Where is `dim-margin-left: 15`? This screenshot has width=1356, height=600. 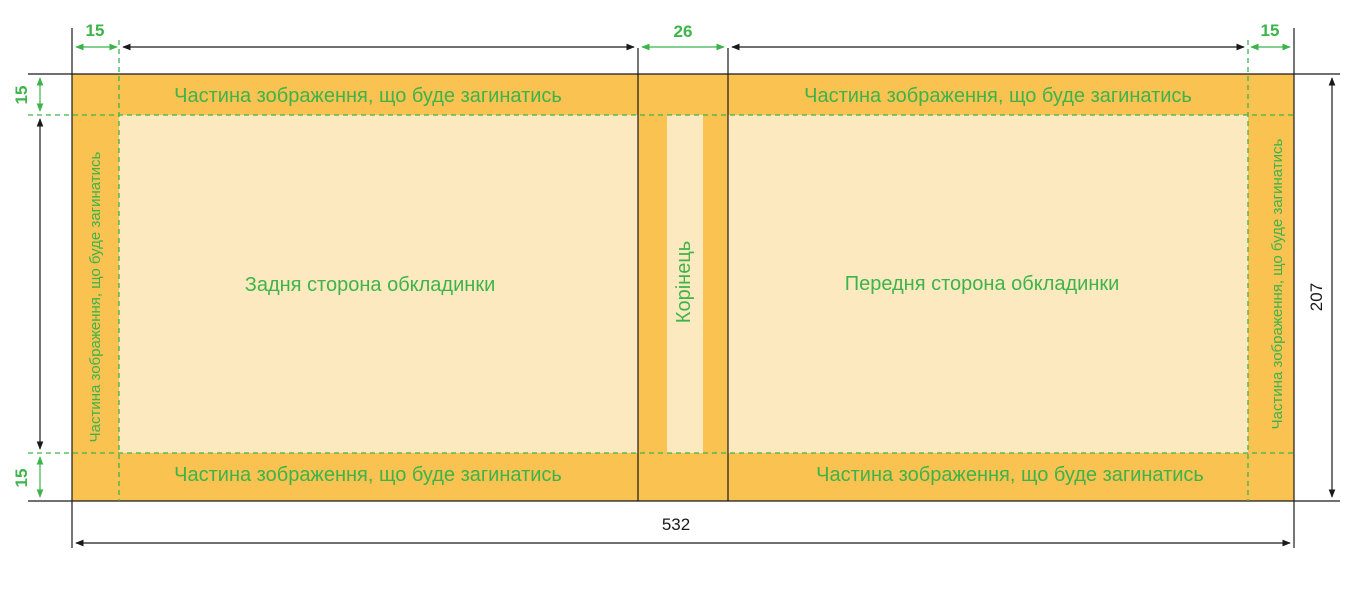
dim-margin-left: 15 is located at coordinates (95, 30).